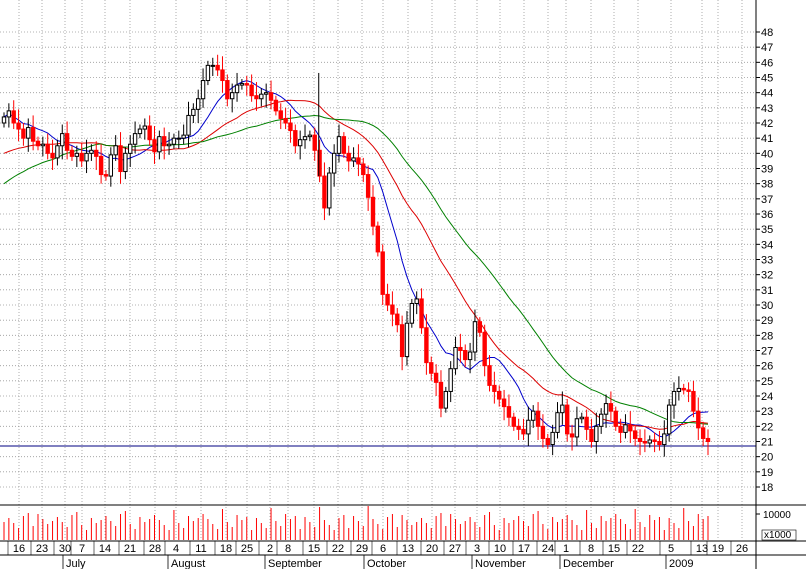 This screenshot has width=806, height=569. What do you see at coordinates (614, 549) in the screenshot?
I see `x-day-label: 15` at bounding box center [614, 549].